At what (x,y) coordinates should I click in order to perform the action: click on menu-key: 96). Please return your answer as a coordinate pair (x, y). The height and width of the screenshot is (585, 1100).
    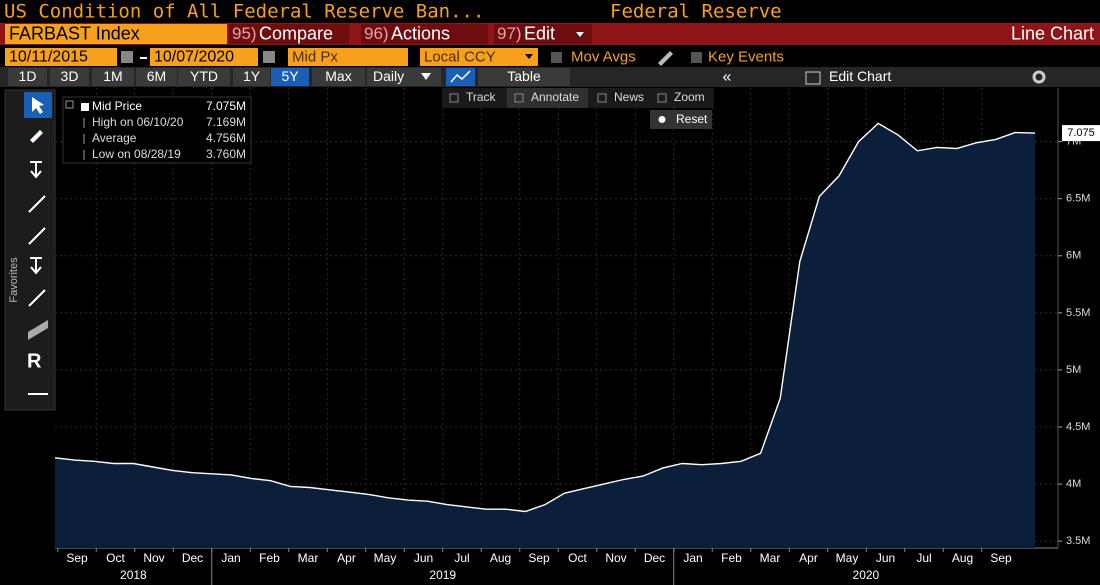
    Looking at the image, I should click on (376, 33).